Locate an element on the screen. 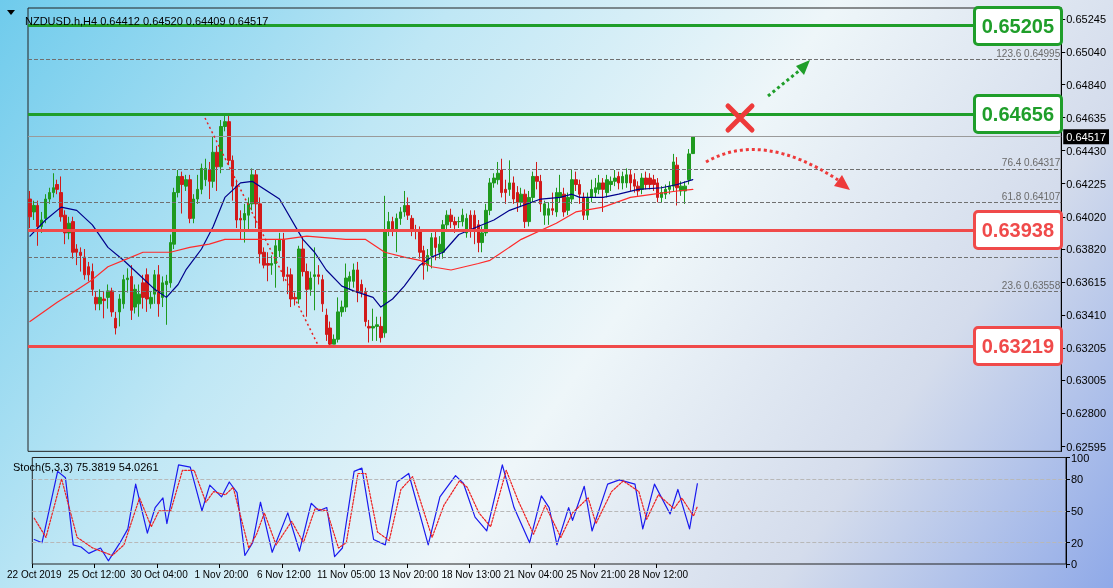  x-tick-label: 1 Nov 20:00 is located at coordinates (221, 574).